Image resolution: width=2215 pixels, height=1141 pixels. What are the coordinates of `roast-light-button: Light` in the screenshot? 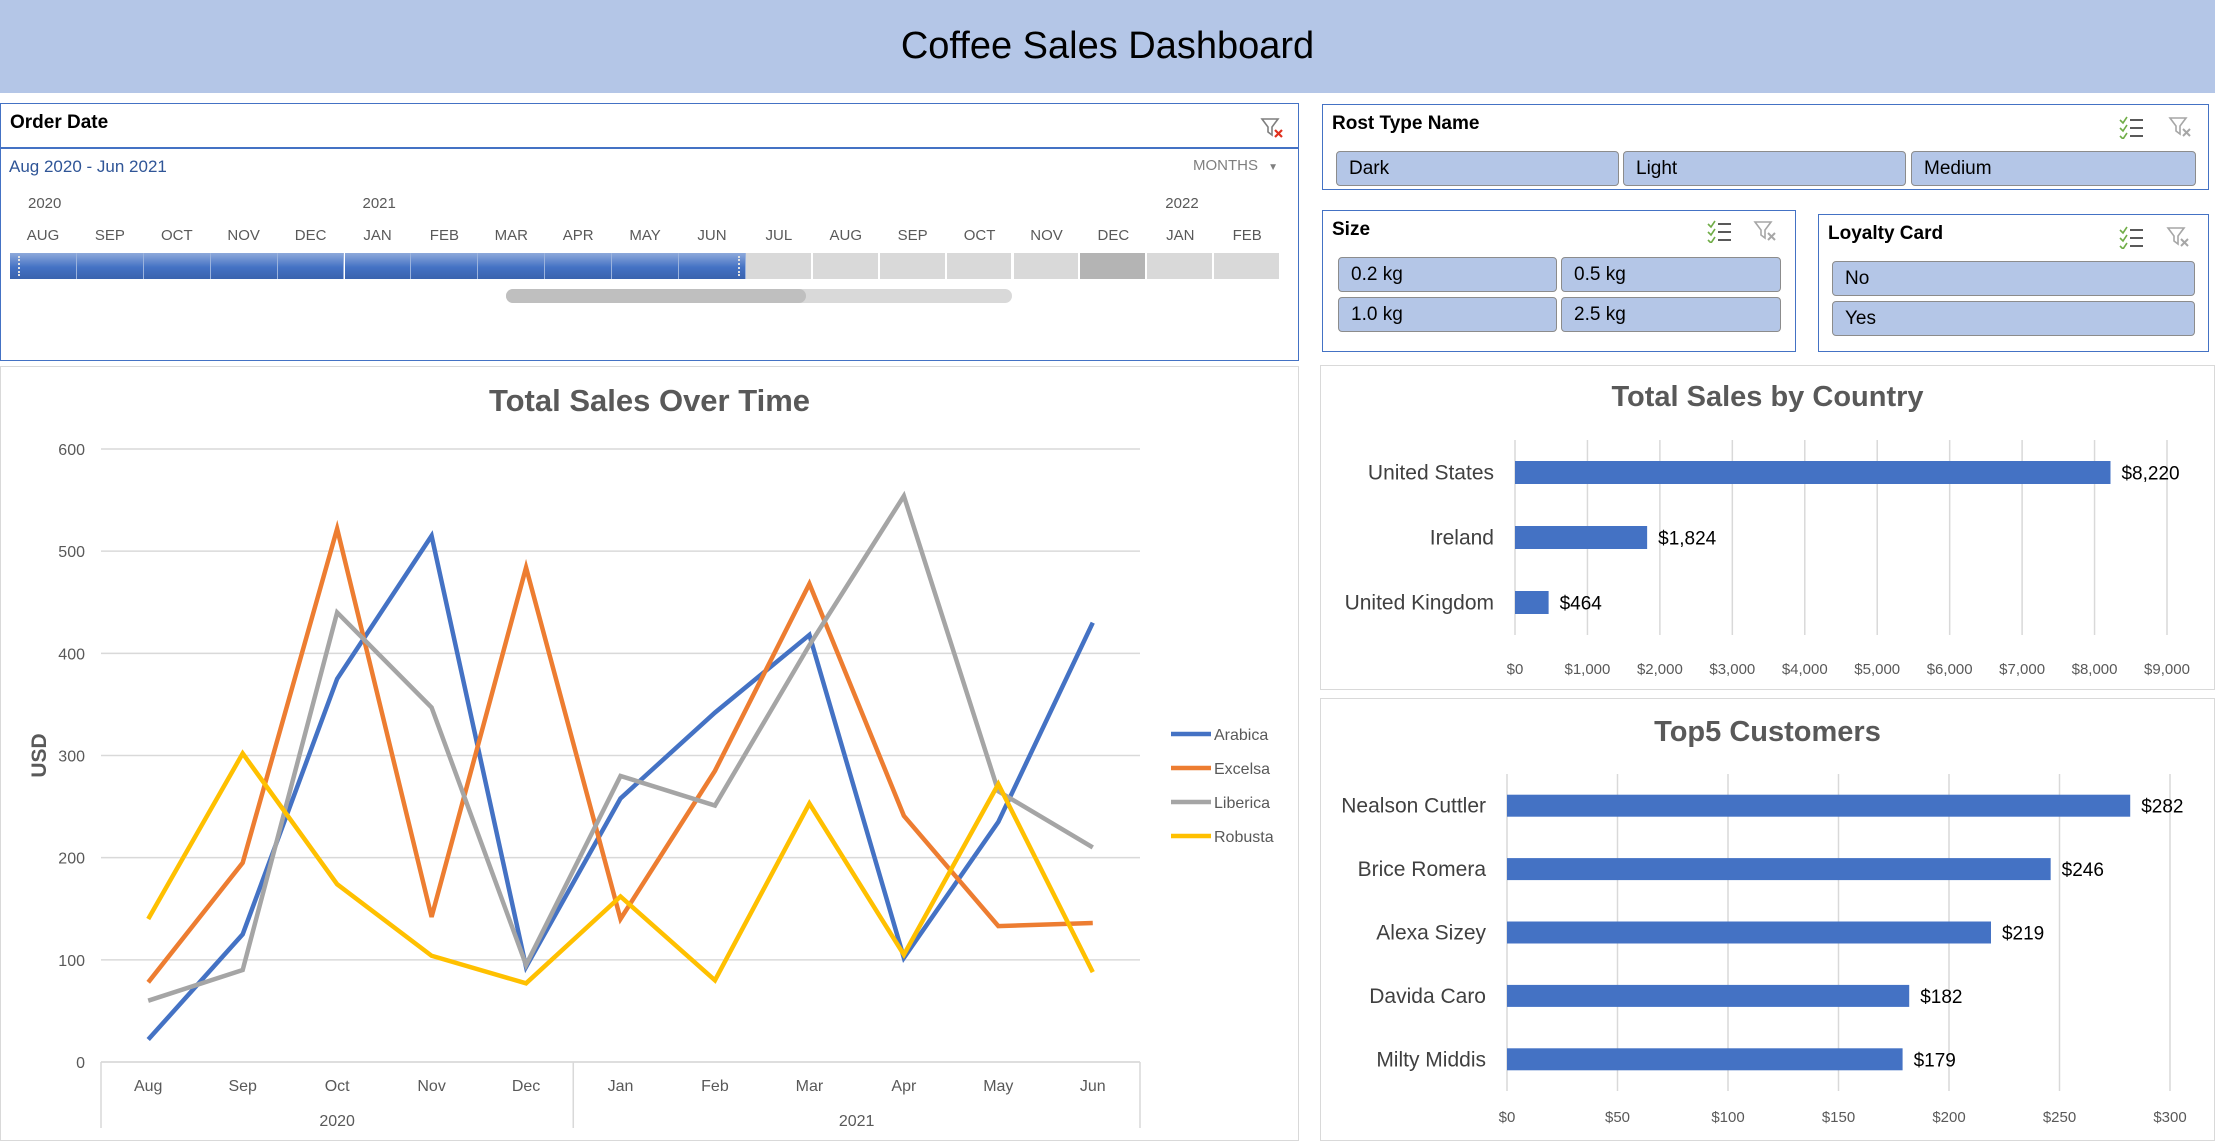 It's located at (1764, 168).